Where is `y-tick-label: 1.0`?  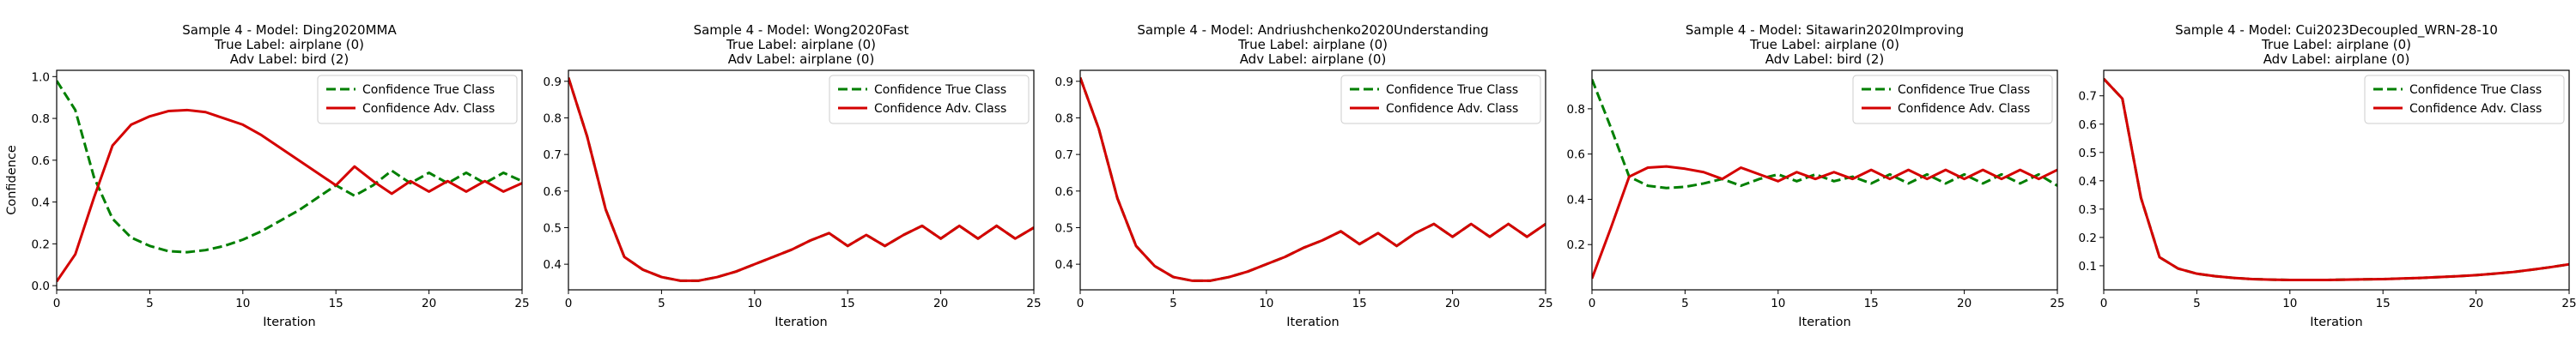
y-tick-label: 1.0 is located at coordinates (41, 77).